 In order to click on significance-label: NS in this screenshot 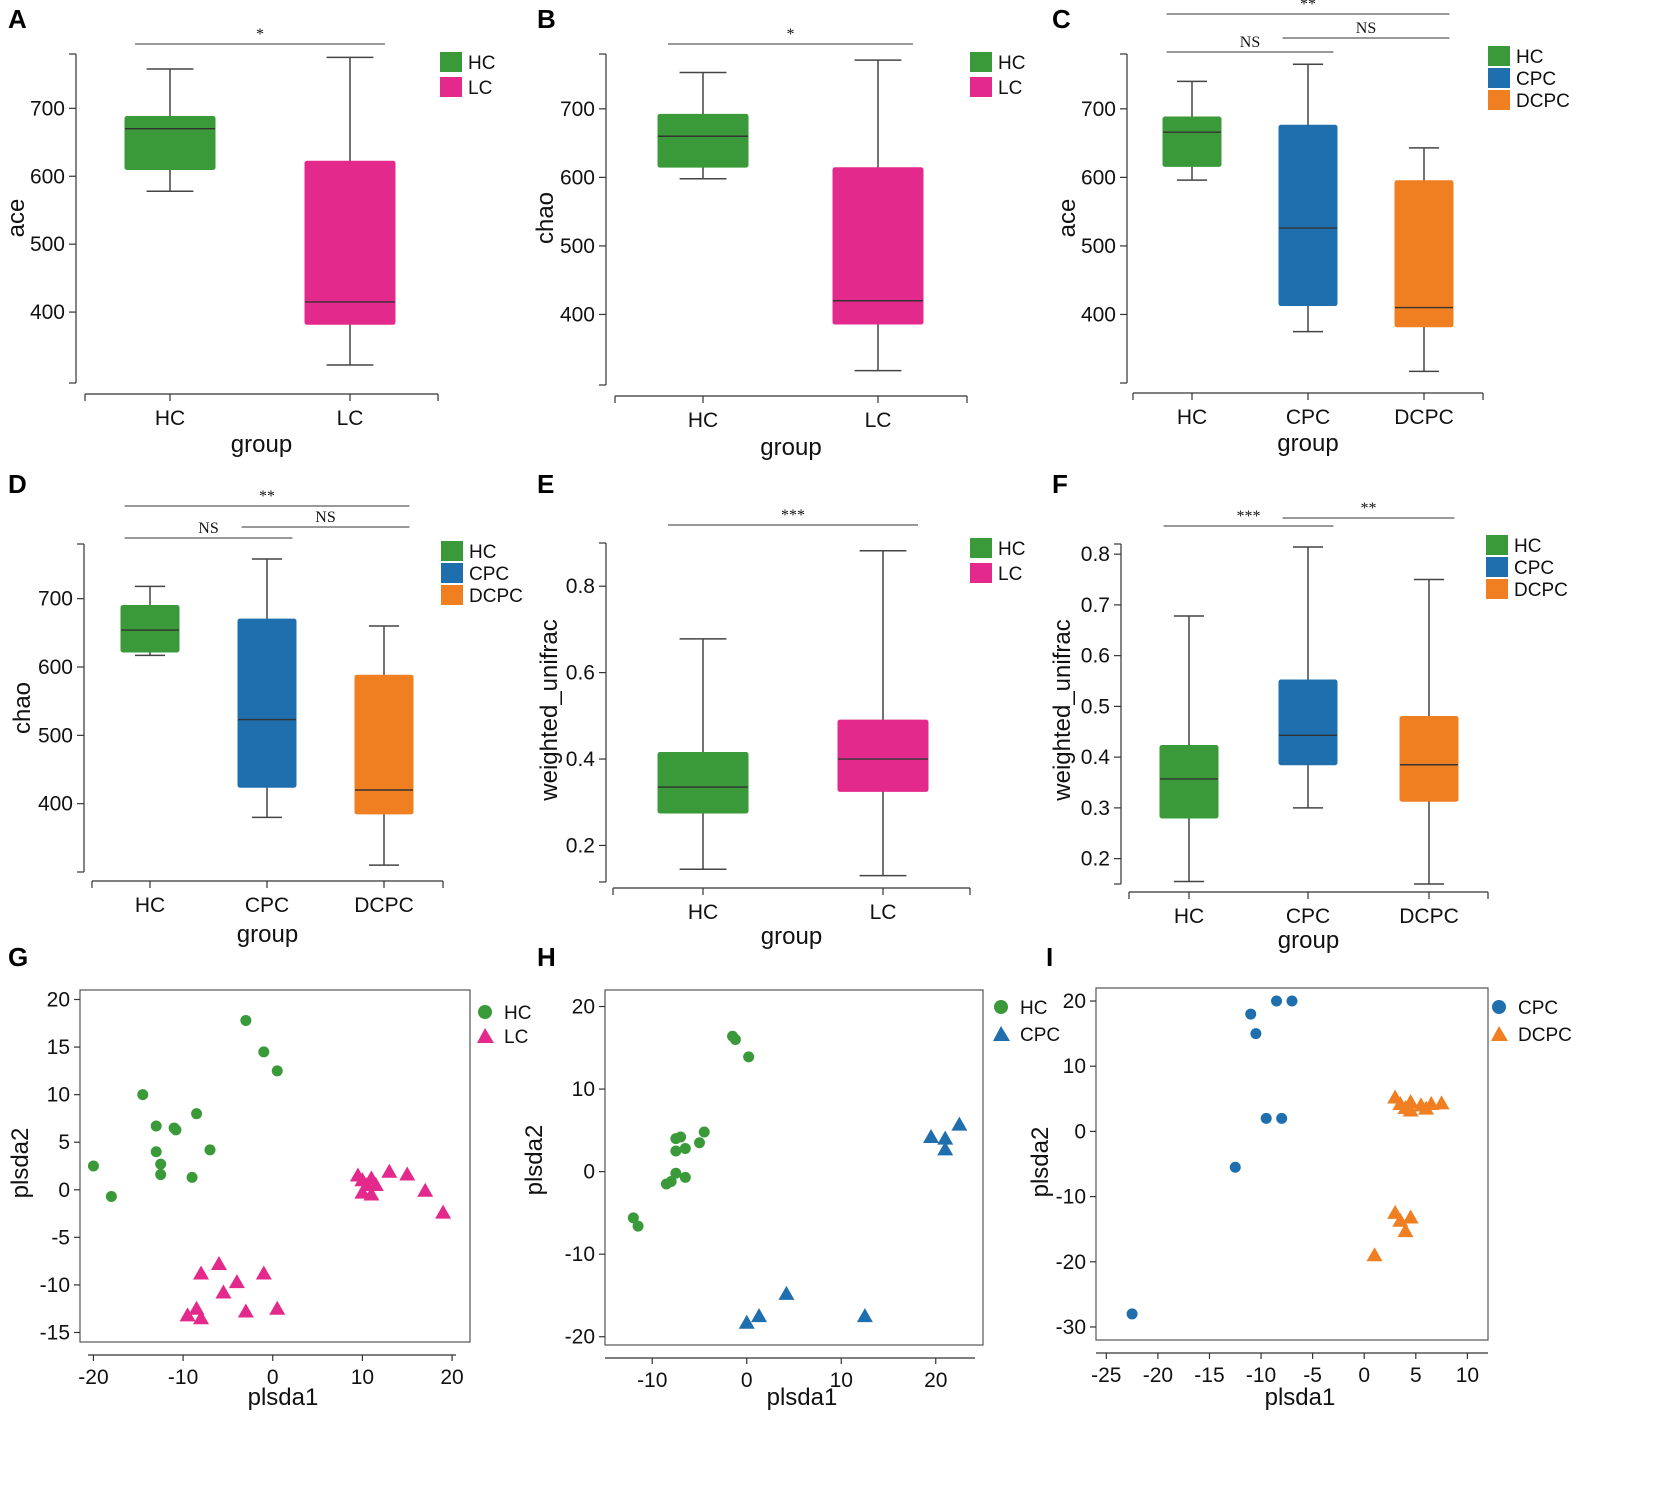, I will do `click(325, 517)`.